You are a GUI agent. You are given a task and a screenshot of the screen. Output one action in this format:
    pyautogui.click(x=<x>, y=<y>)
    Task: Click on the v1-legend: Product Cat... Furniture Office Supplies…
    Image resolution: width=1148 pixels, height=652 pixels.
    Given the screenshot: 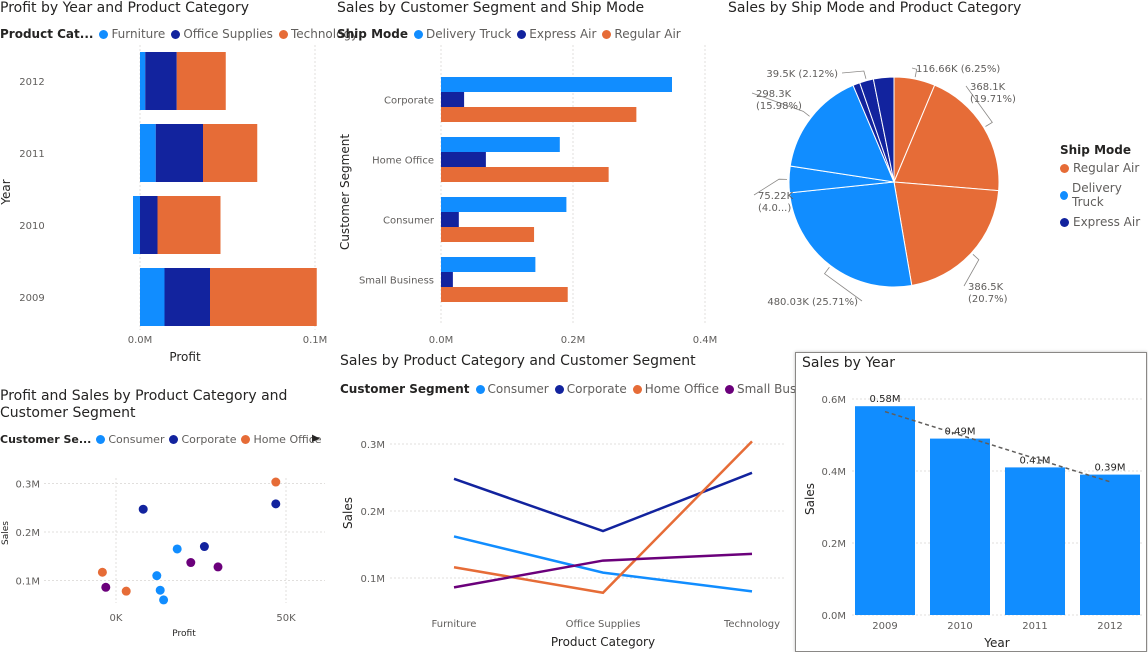 What is the action you would take?
    pyautogui.click(x=179, y=34)
    